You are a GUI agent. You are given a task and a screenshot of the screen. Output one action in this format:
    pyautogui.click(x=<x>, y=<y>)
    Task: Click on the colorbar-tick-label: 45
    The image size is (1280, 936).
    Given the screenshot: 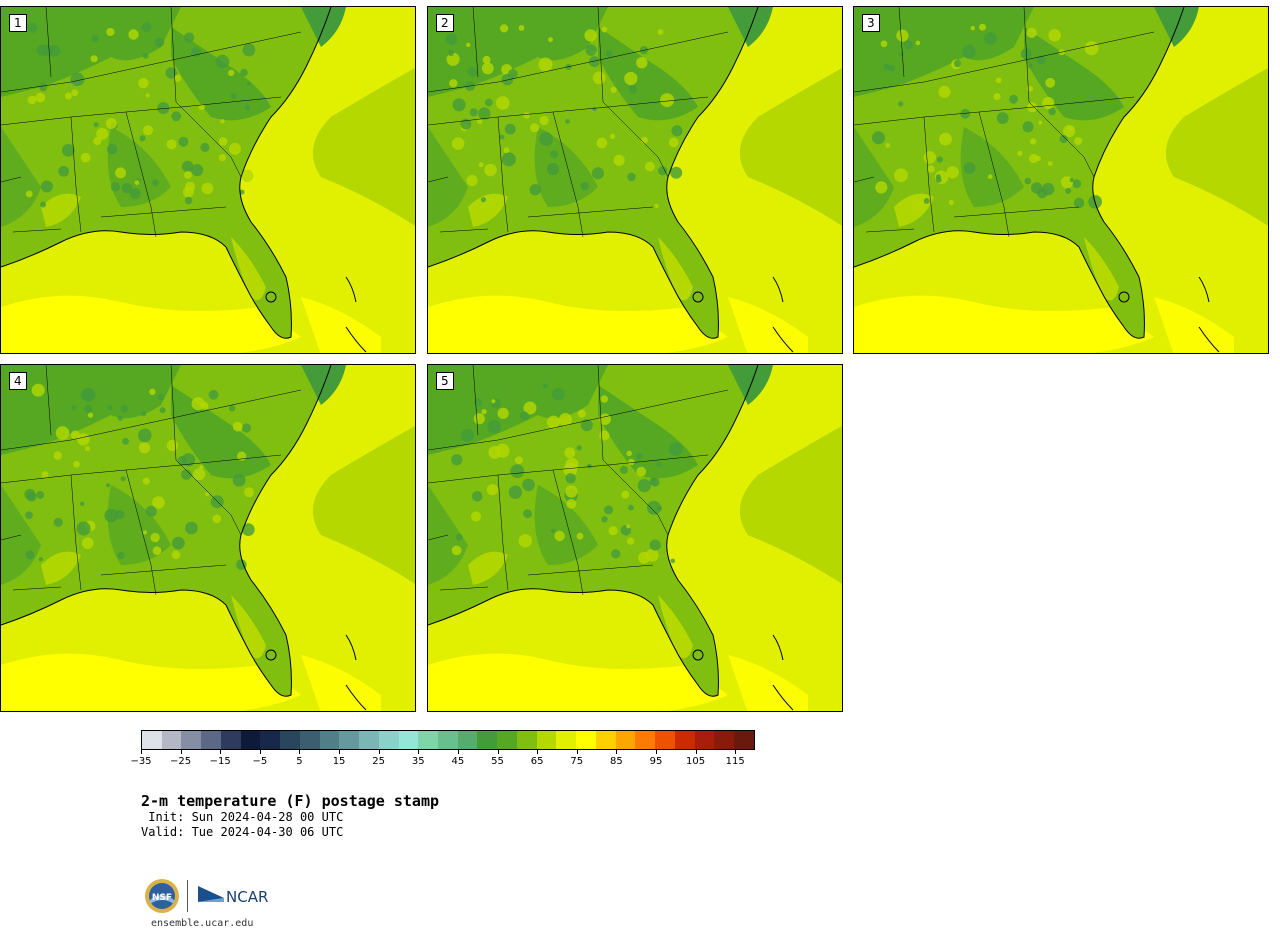 What is the action you would take?
    pyautogui.click(x=458, y=761)
    